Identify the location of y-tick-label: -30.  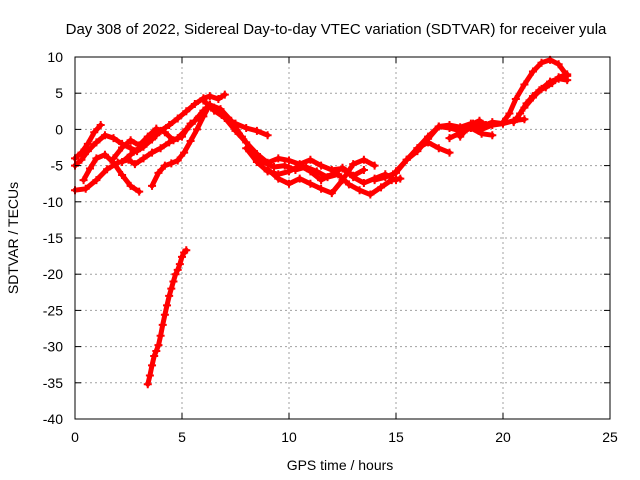
(53, 347).